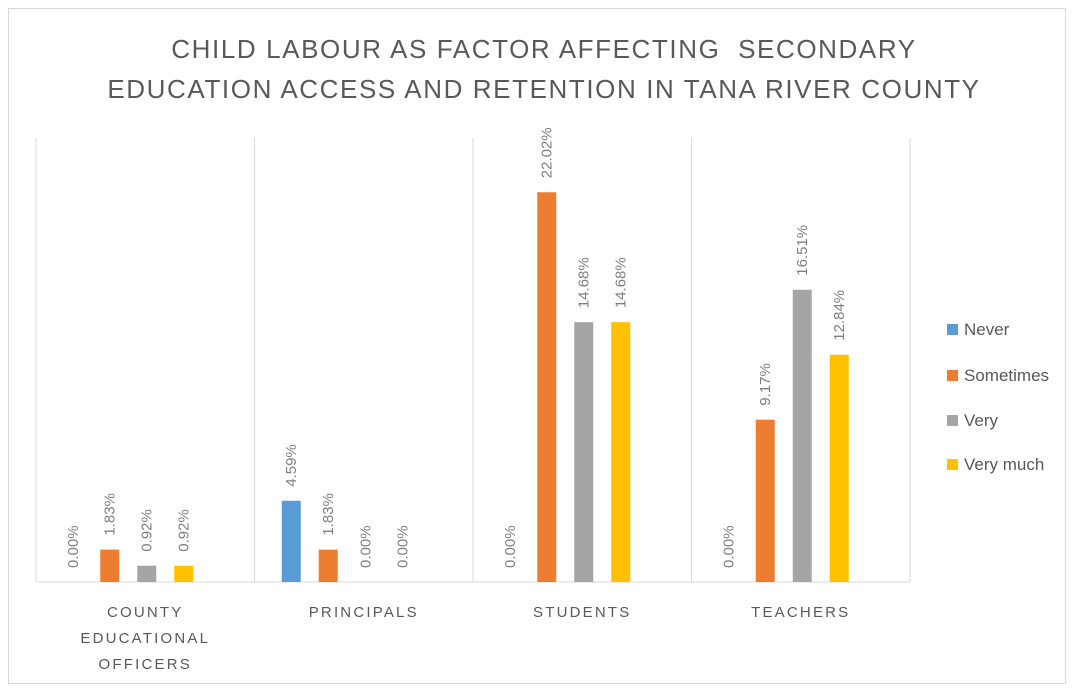 Image resolution: width=1074 pixels, height=690 pixels. What do you see at coordinates (1006, 375) in the screenshot?
I see `legend-label: Sometimes` at bounding box center [1006, 375].